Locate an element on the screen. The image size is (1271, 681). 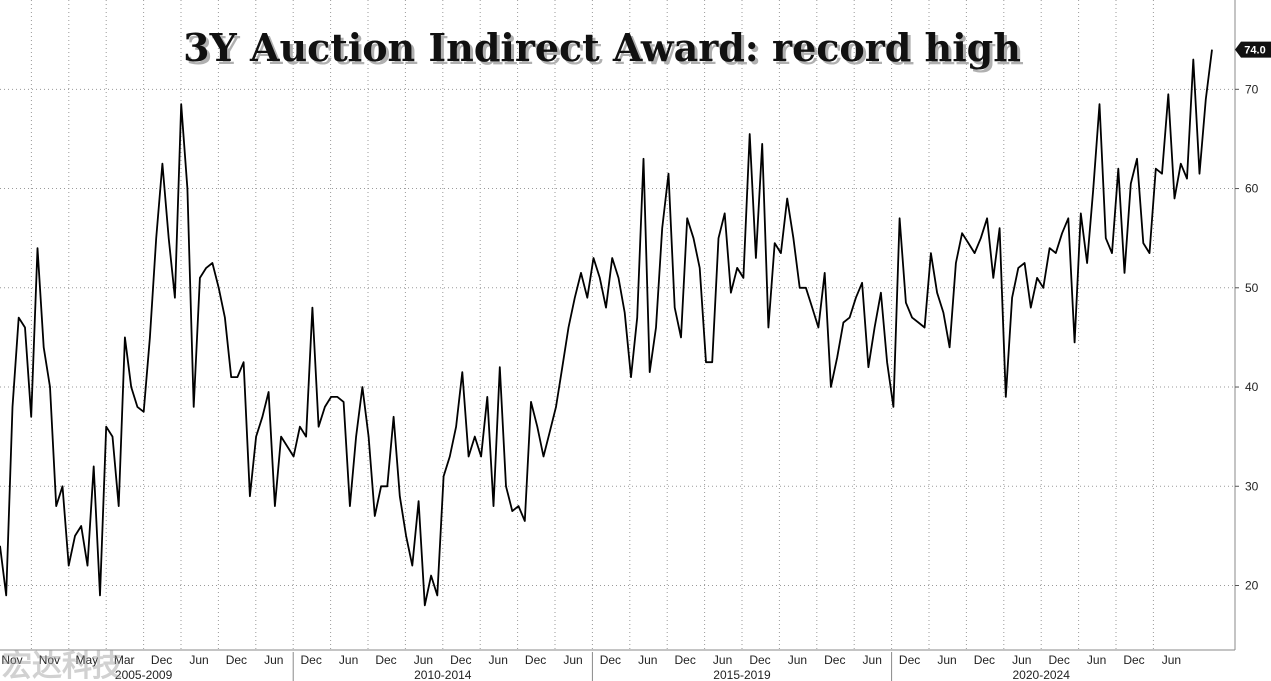
x-tick-label-17: Jun is located at coordinates (647, 660).